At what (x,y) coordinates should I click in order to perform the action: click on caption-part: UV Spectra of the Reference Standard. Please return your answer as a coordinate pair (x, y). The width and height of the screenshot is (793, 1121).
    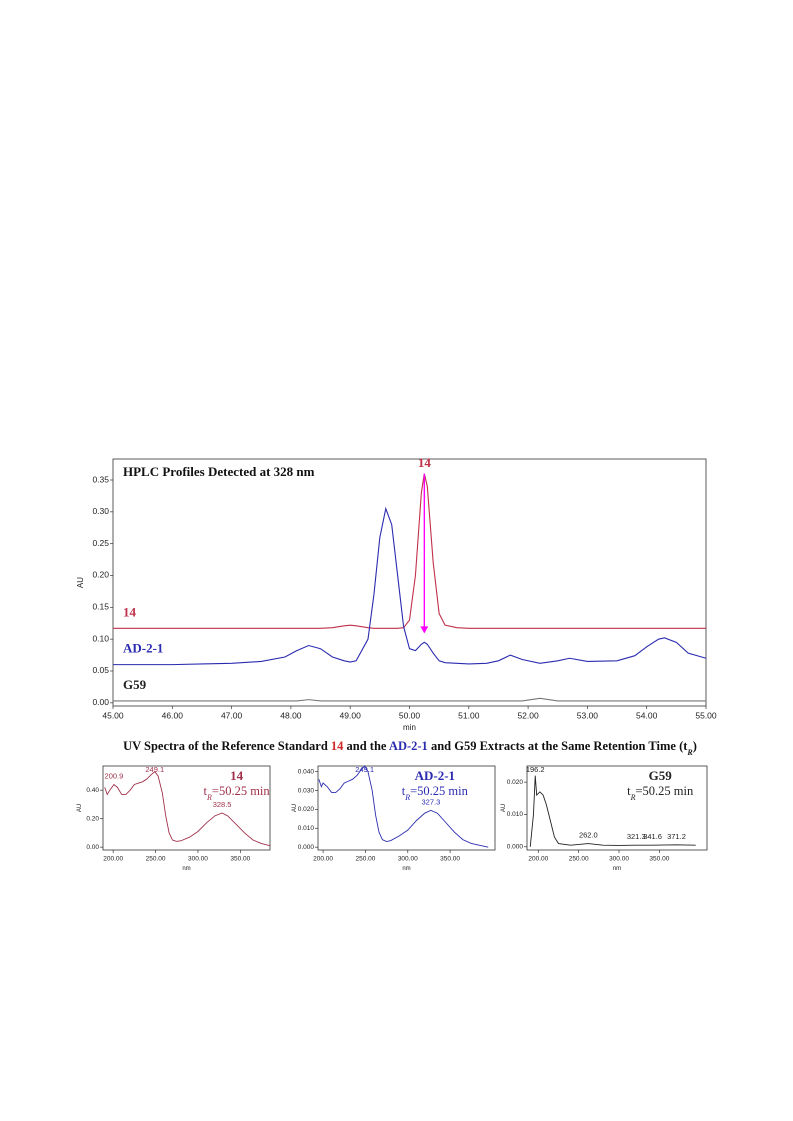
    Looking at the image, I should click on (227, 746).